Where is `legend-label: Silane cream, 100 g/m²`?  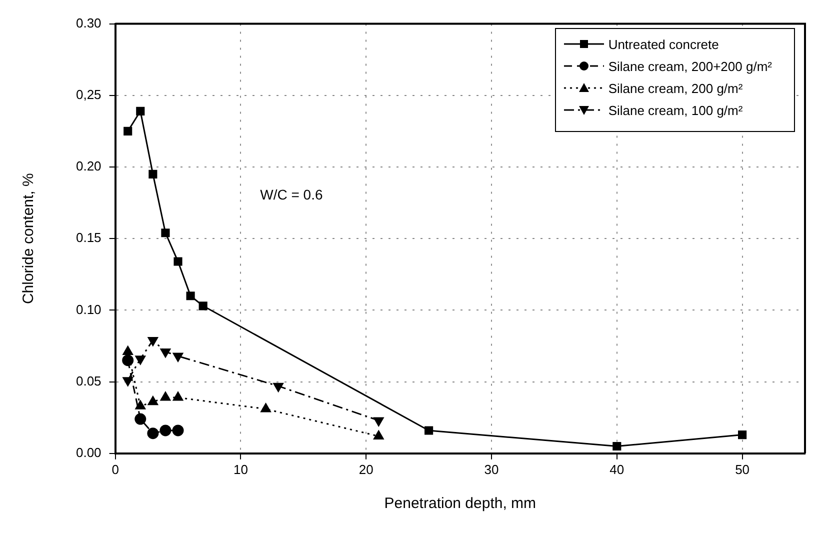 legend-label: Silane cream, 100 g/m² is located at coordinates (675, 110).